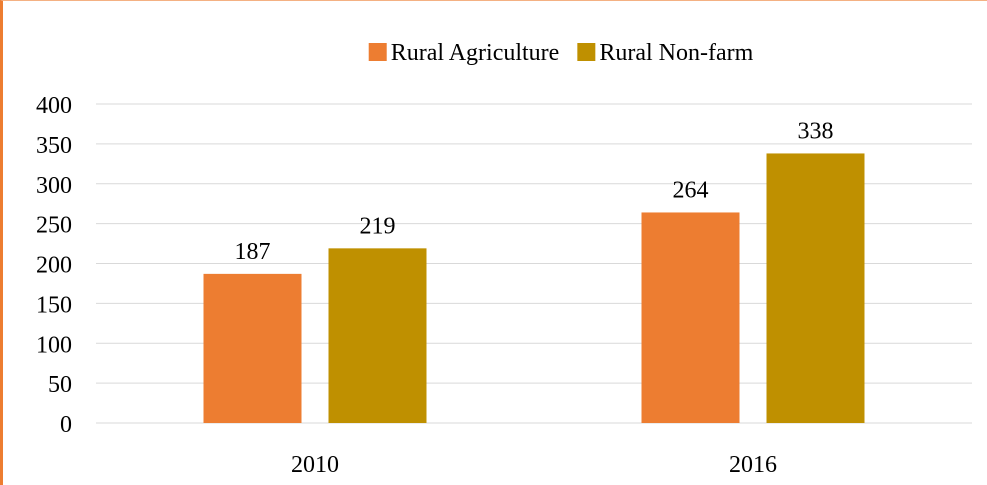  Describe the element at coordinates (377, 335) in the screenshot. I see `bar-rural-non-farm-2010` at that location.